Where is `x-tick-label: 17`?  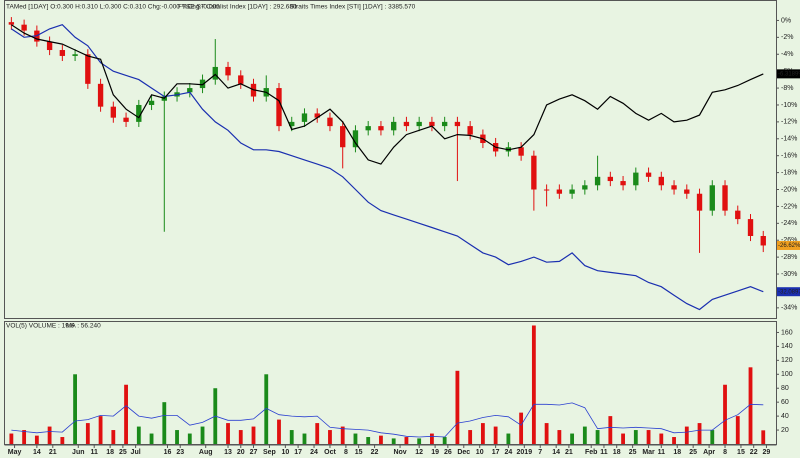
x-tick-label: 17 is located at coordinates (496, 452).